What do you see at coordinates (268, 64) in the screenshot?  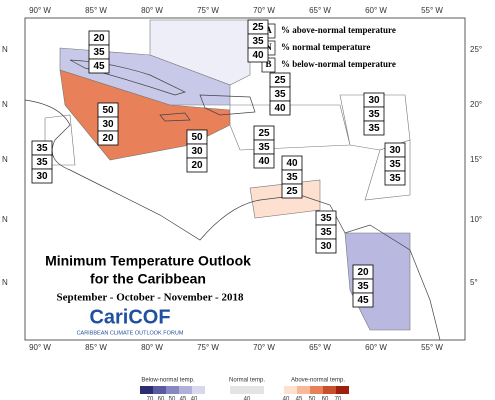 I see `key-letter: B` at bounding box center [268, 64].